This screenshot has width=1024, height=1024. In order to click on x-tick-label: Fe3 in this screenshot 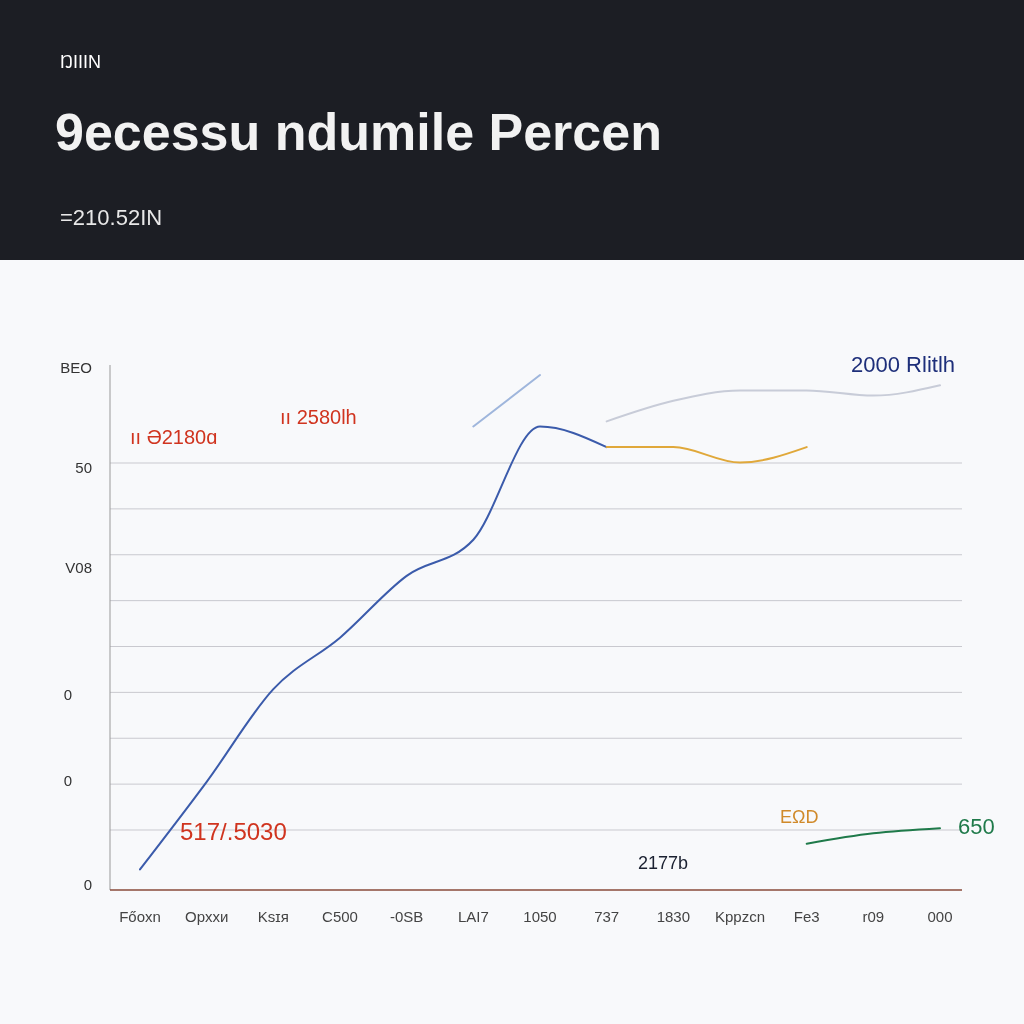, I will do `click(806, 916)`.